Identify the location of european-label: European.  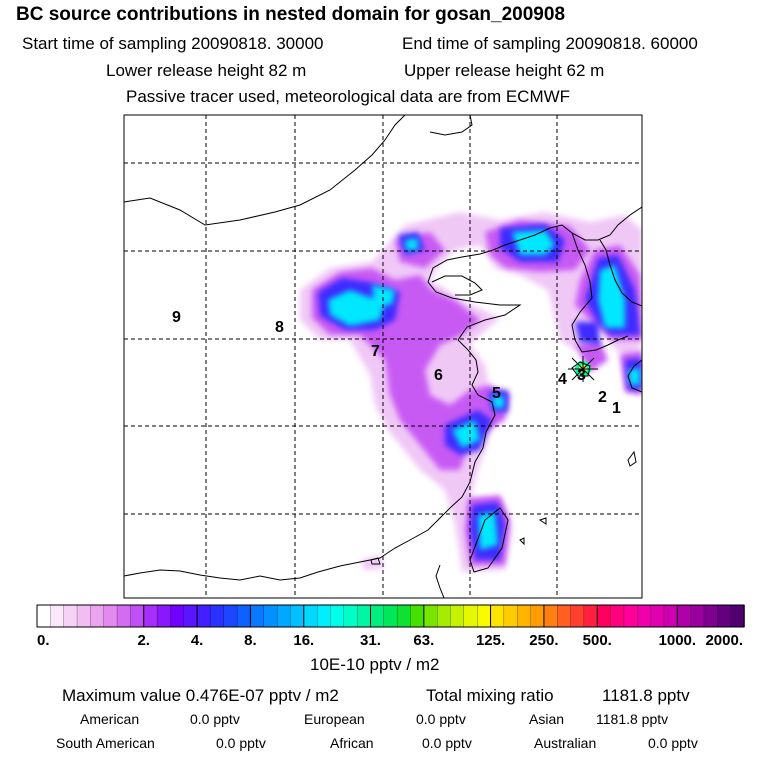
(334, 719).